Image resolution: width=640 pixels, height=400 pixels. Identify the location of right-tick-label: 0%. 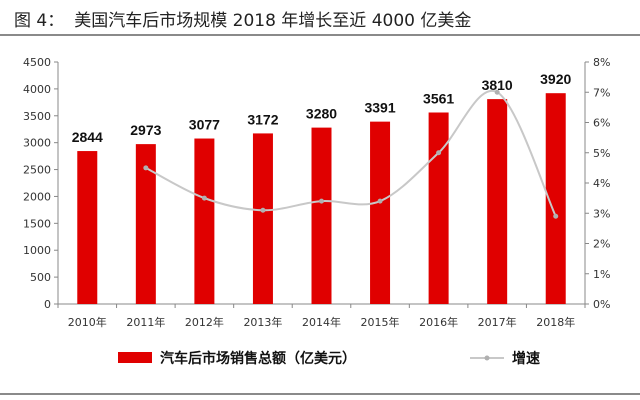
(601, 304).